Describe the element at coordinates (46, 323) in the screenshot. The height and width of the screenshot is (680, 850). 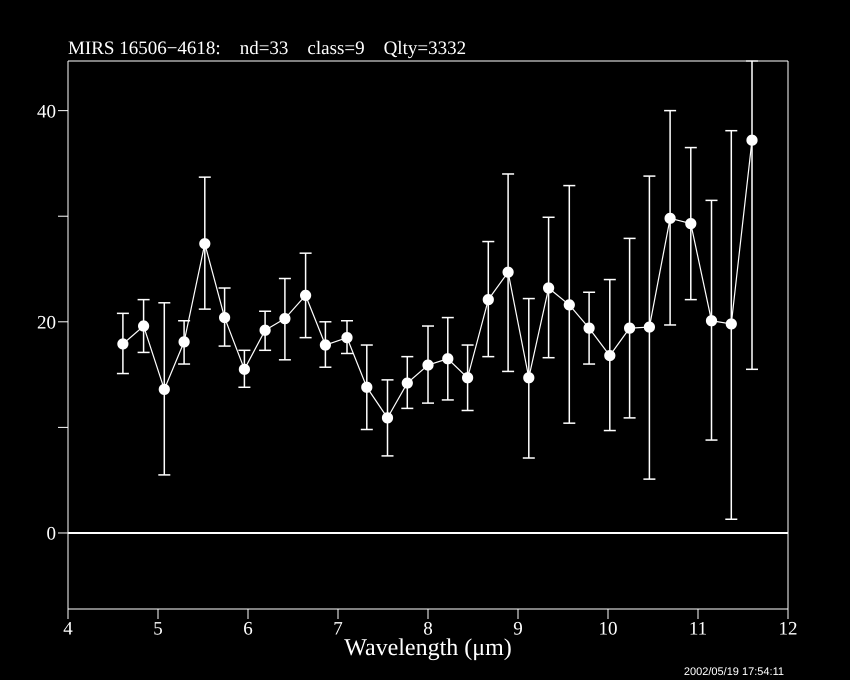
I see `y-tick-label: 20` at that location.